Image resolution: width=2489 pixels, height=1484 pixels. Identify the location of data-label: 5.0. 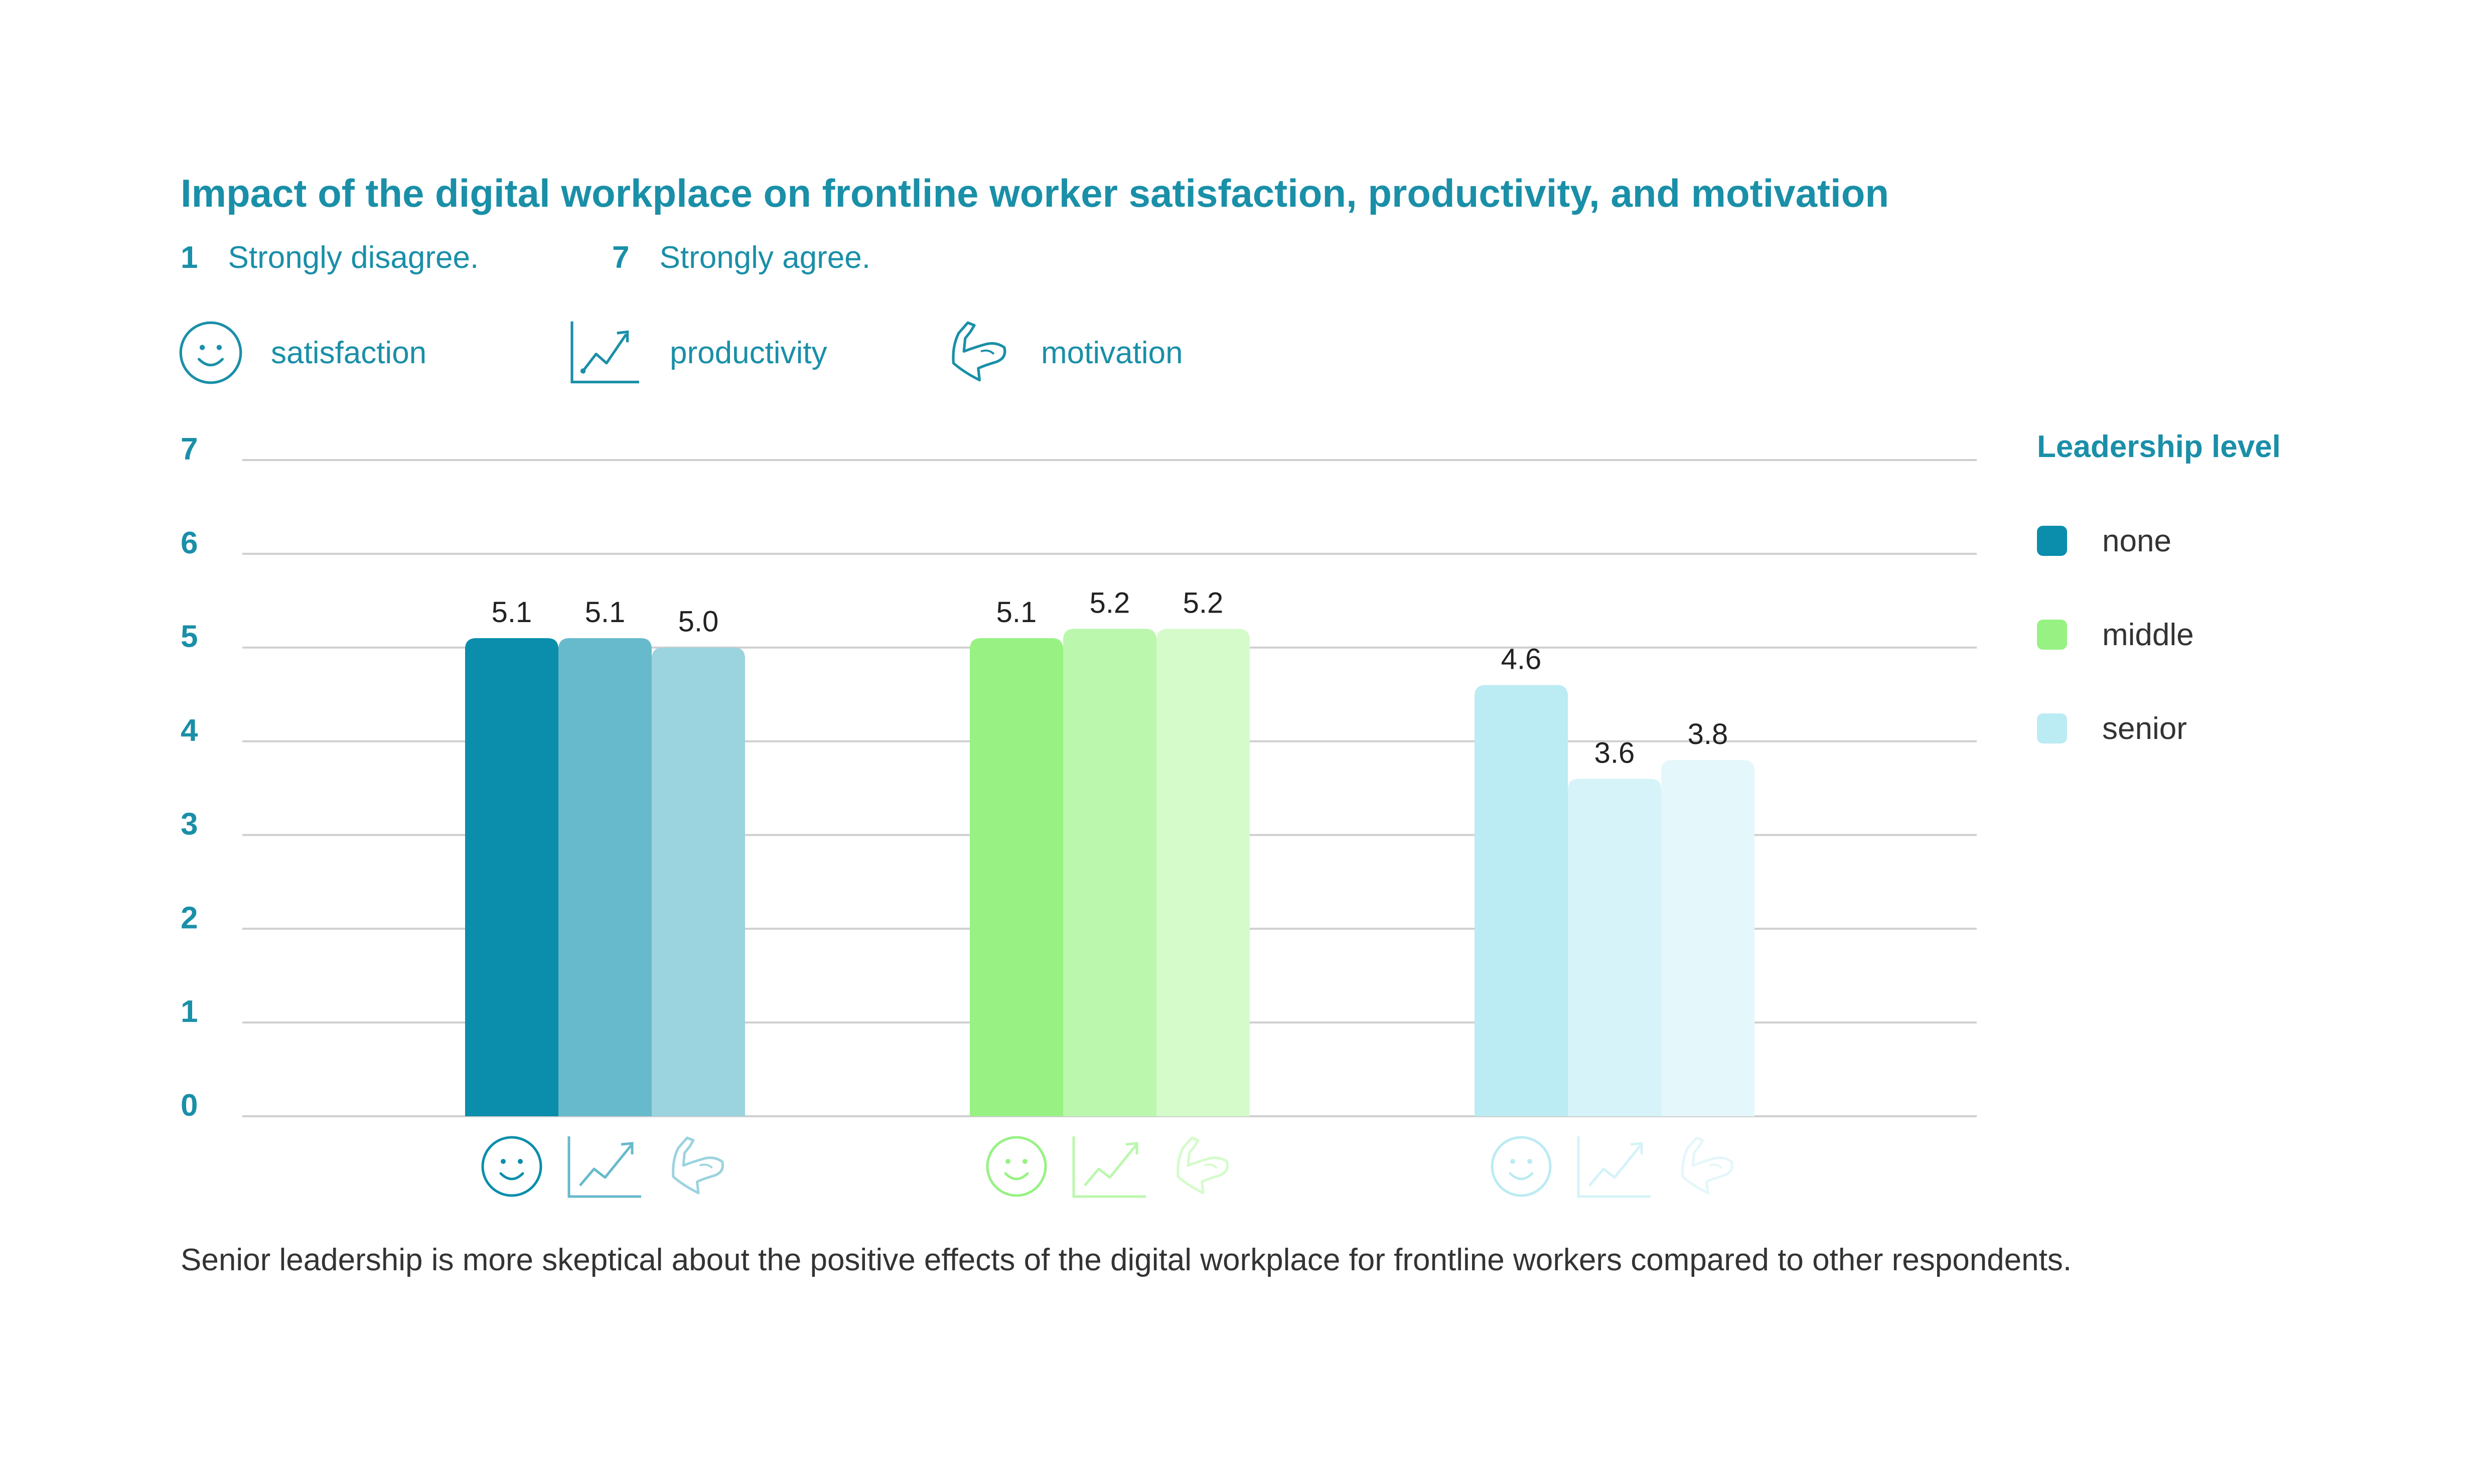
(698, 622).